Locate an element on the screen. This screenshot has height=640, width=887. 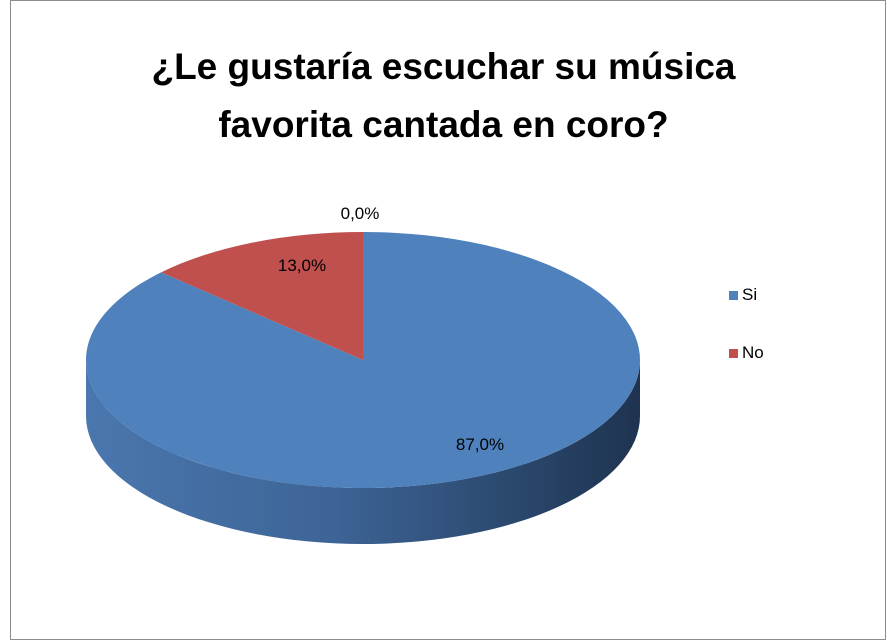
legend-label-no: No is located at coordinates (753, 352).